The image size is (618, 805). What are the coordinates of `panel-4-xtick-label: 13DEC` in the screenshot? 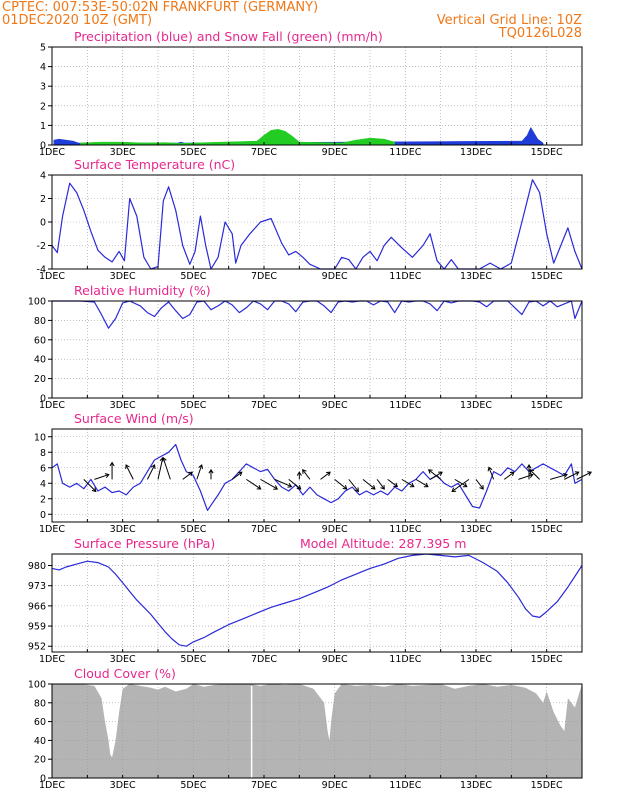 It's located at (476, 529).